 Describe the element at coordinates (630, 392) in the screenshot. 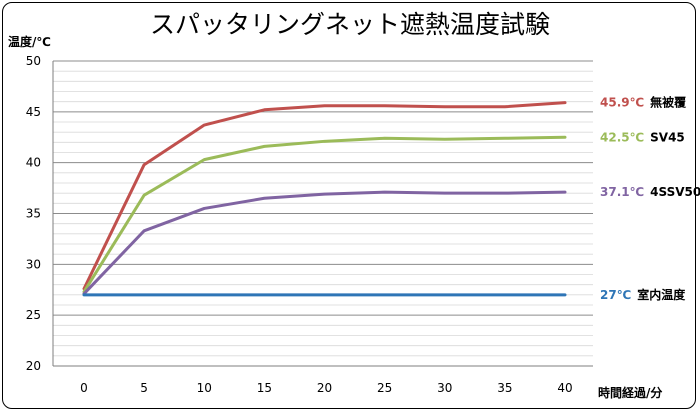

I see `x-axis-label: 時間経過/分` at that location.